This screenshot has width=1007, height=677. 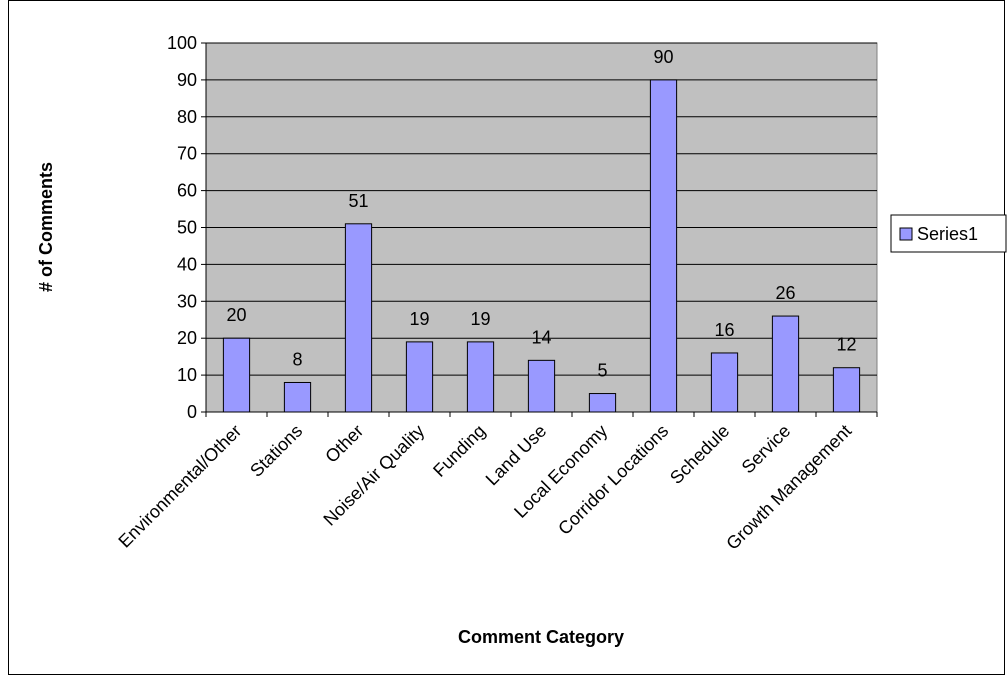 I want to click on x-axis-title: Comment Category, so click(x=541, y=637).